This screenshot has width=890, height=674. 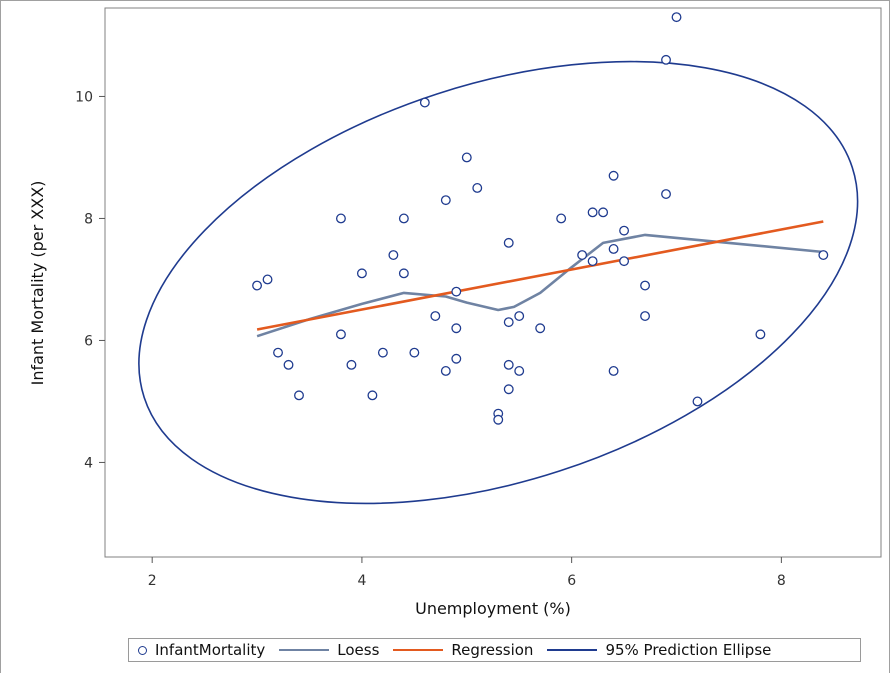 I want to click on loess-line, so click(x=540, y=285).